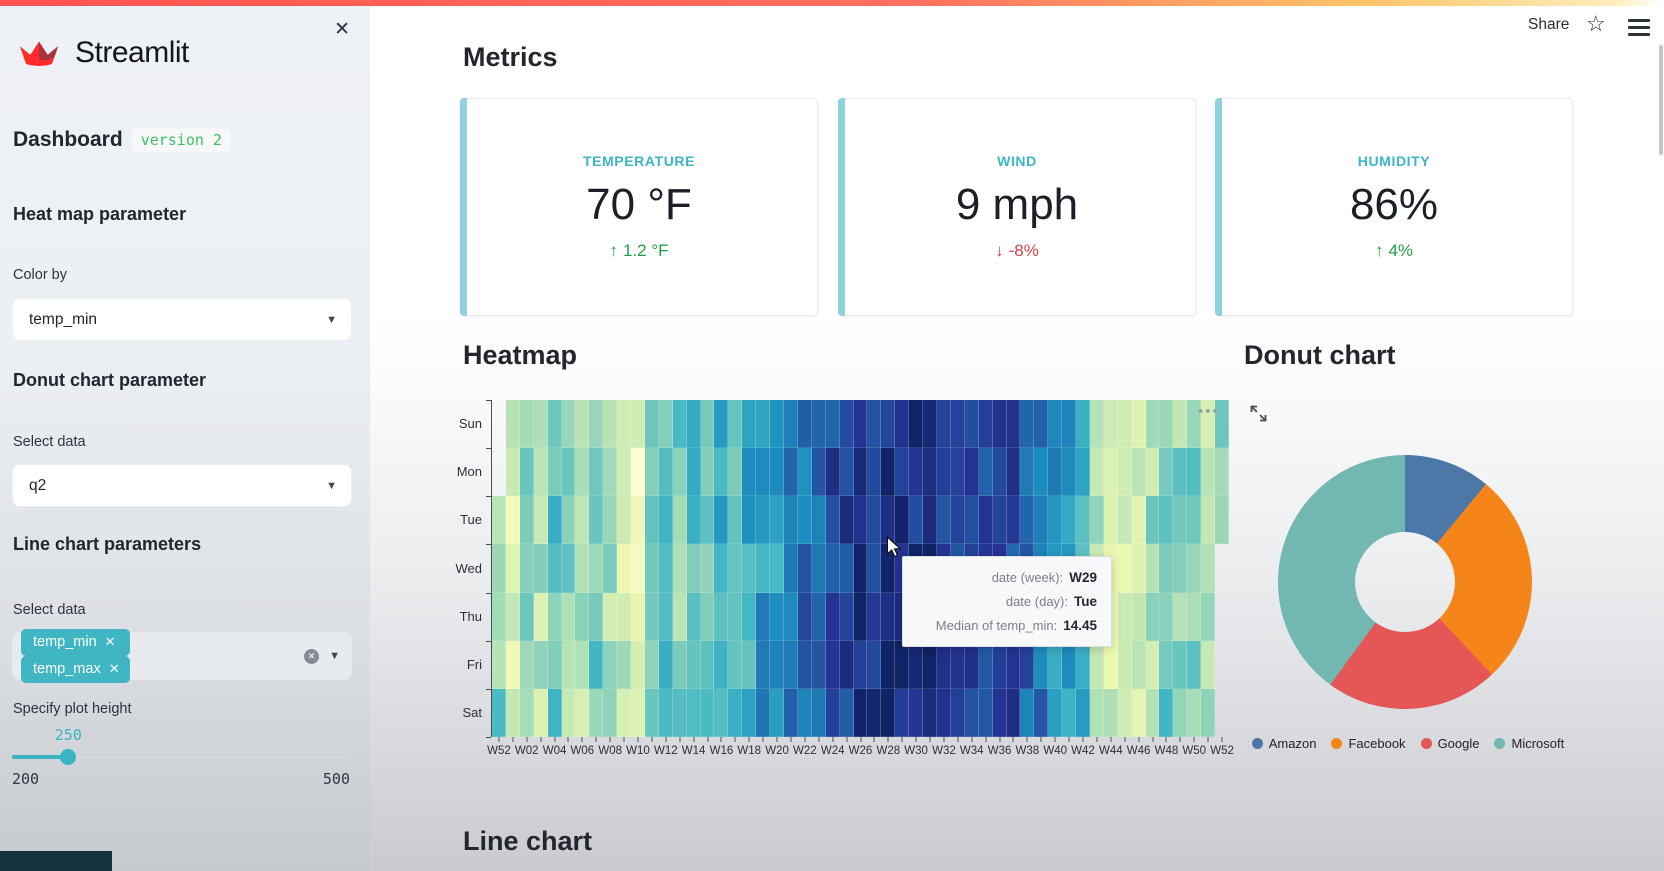 This screenshot has width=1664, height=871. I want to click on slider-track, so click(181, 757).